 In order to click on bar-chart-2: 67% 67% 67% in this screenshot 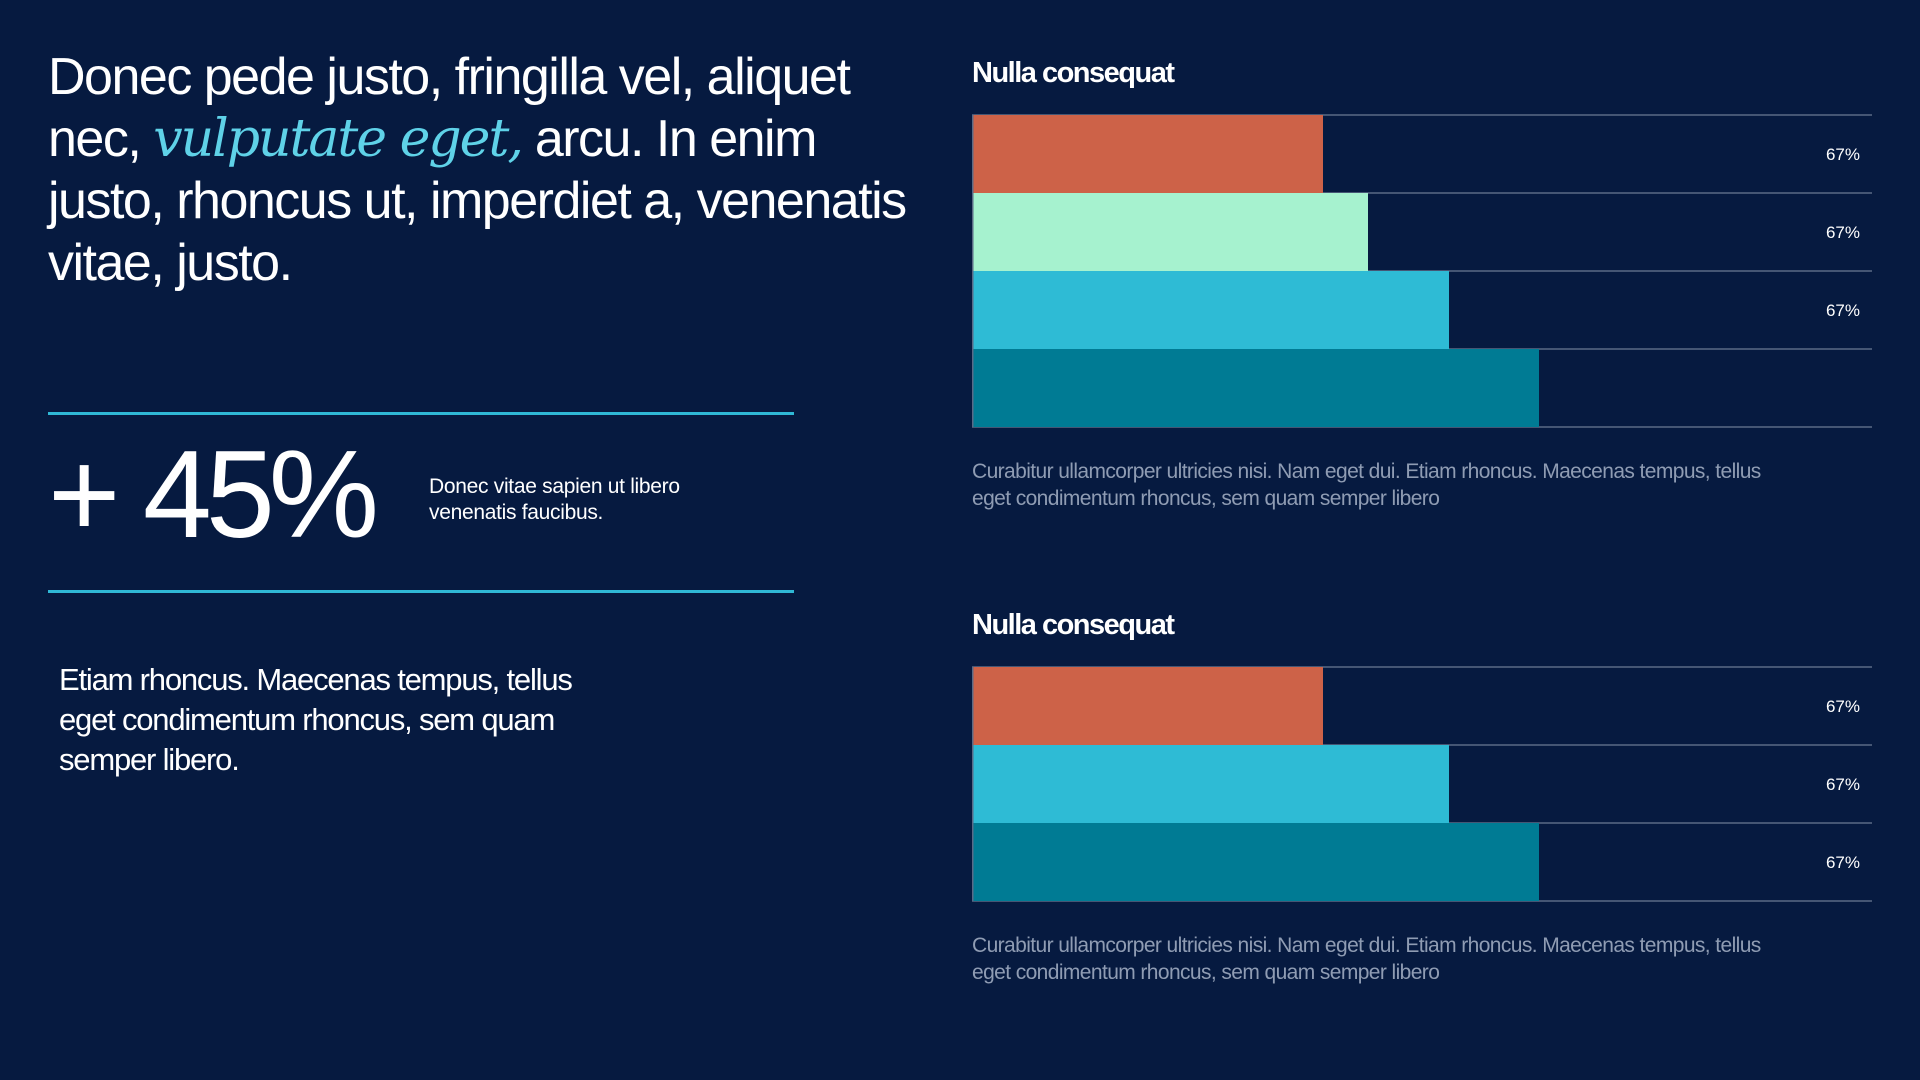, I will do `click(1422, 784)`.